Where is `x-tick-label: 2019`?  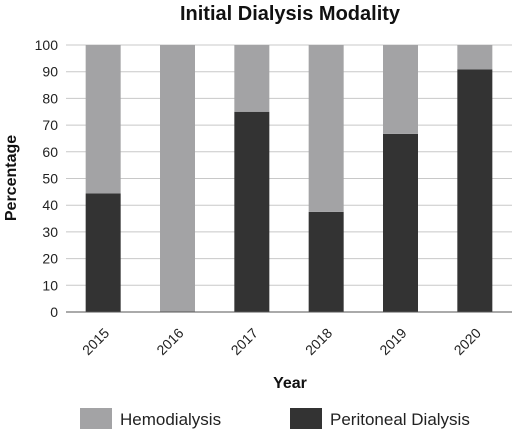 x-tick-label: 2019 is located at coordinates (392, 341).